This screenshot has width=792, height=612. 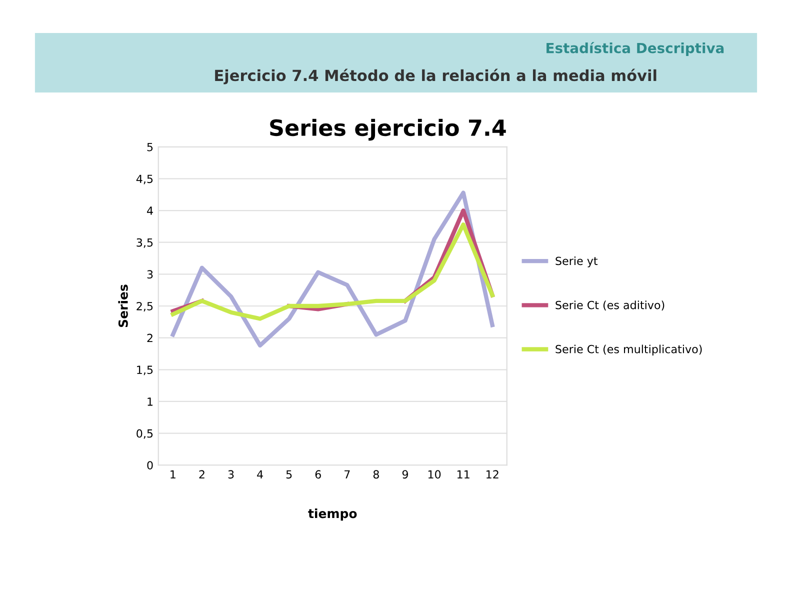 I want to click on x-tick-label: 1, so click(x=173, y=474).